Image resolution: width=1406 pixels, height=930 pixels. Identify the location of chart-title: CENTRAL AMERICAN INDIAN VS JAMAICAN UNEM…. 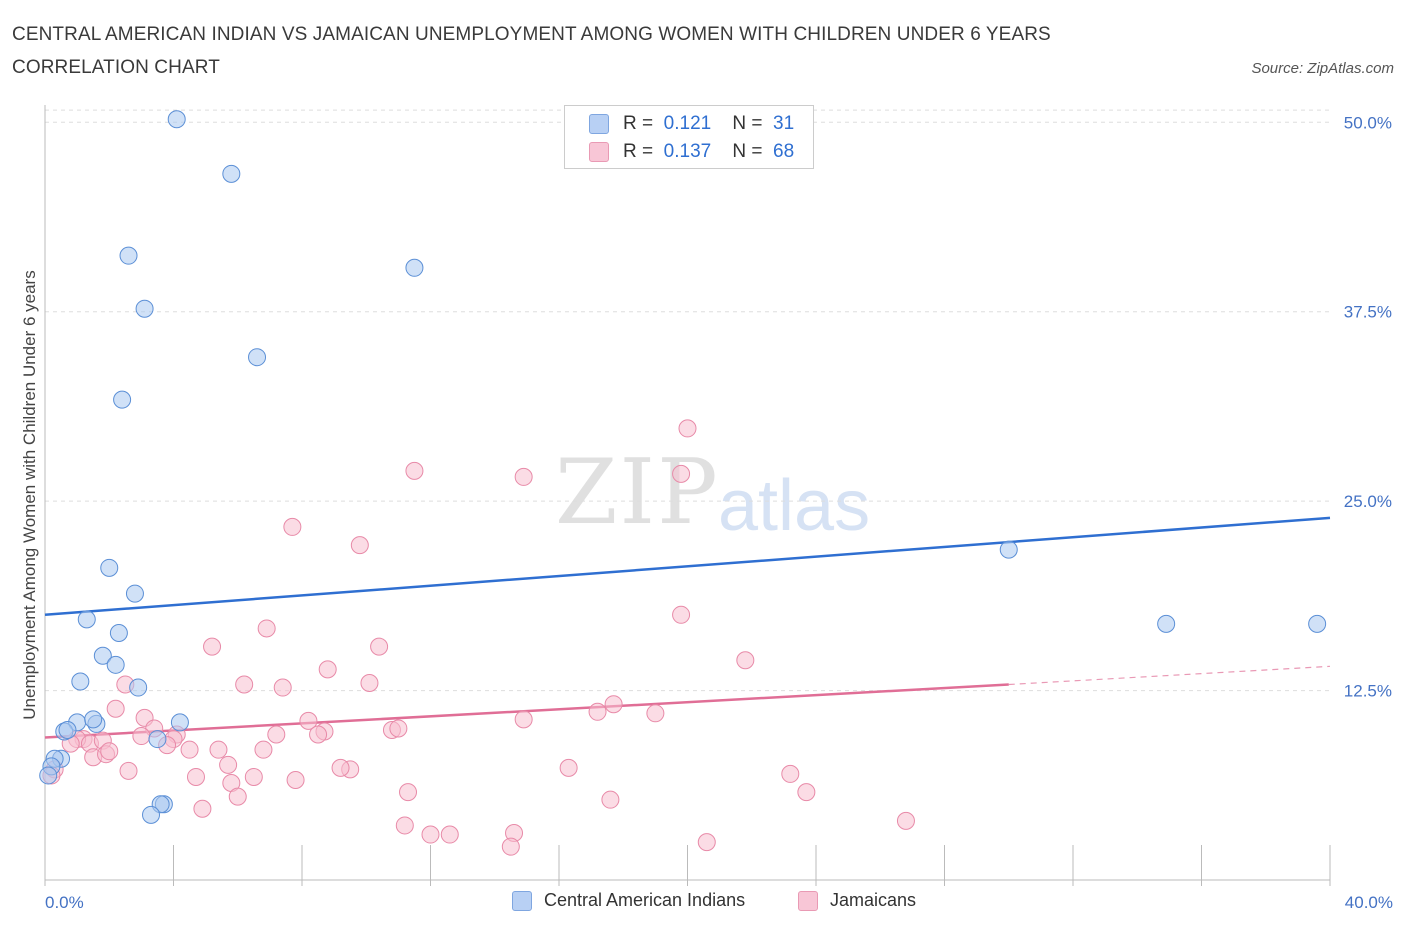
(531, 51).